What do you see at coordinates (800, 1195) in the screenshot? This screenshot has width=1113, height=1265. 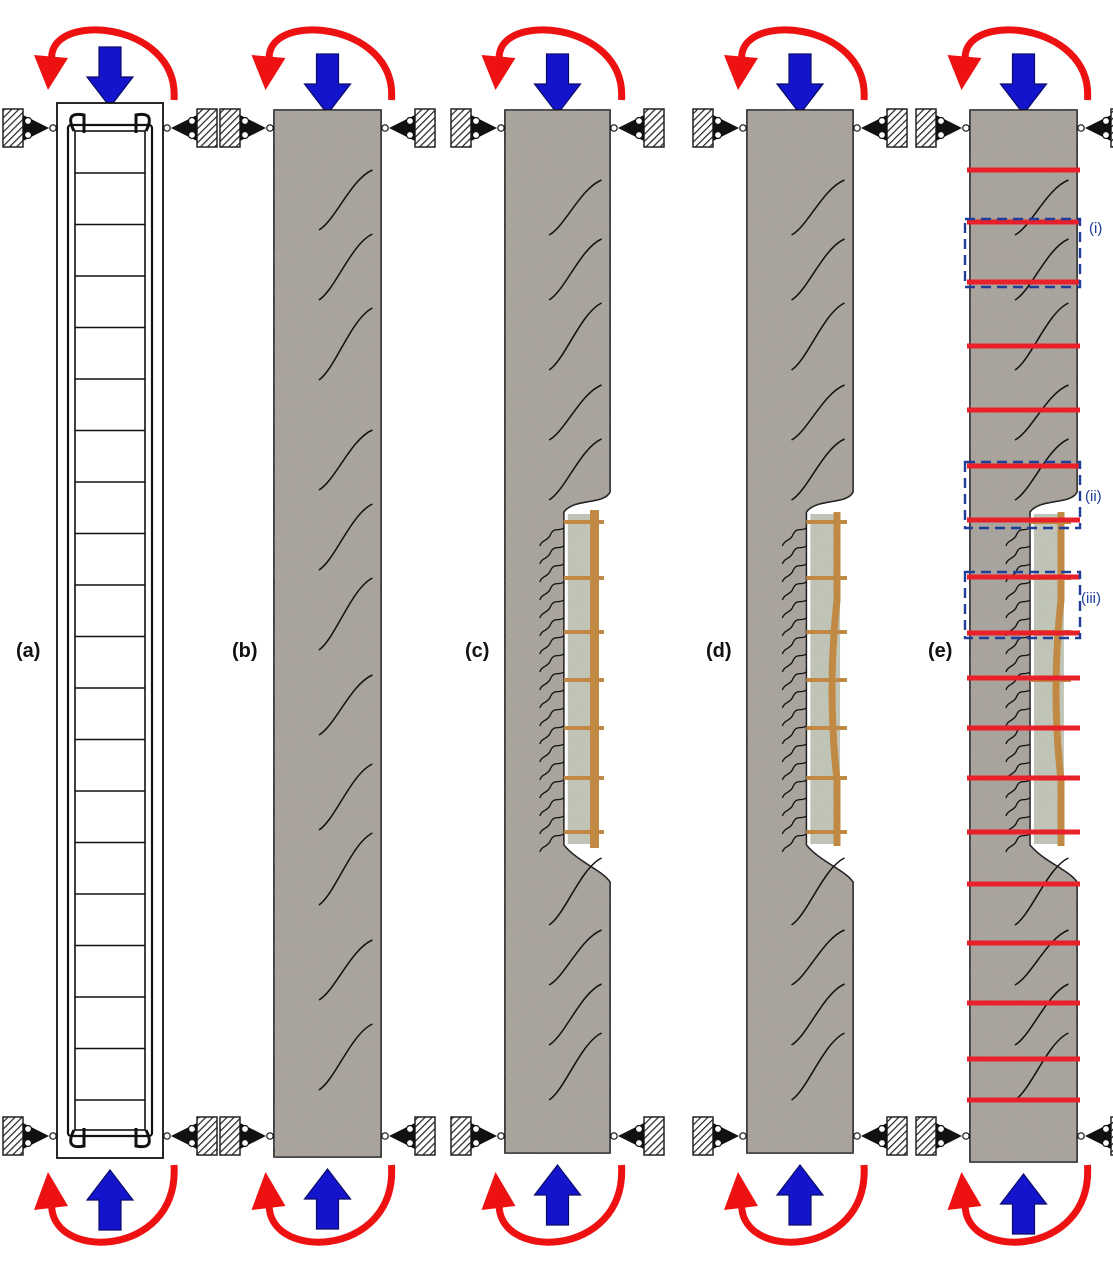 I see `axial-load-arrow` at bounding box center [800, 1195].